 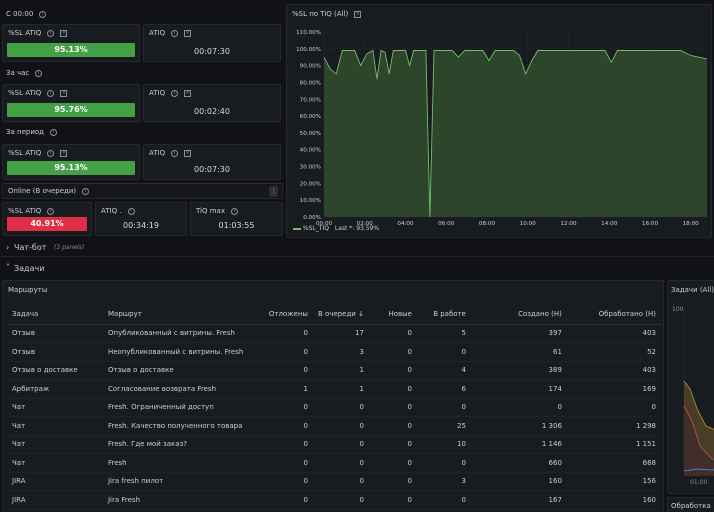 I want to click on sl-atiq-panel-online: %SL ATIQ i 40.91%, so click(x=47, y=219).